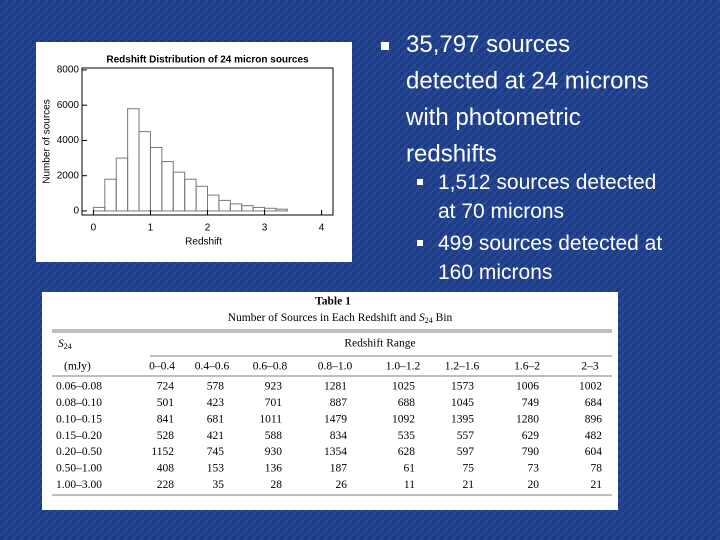 The image size is (720, 540). I want to click on table-cell: 629, so click(531, 436).